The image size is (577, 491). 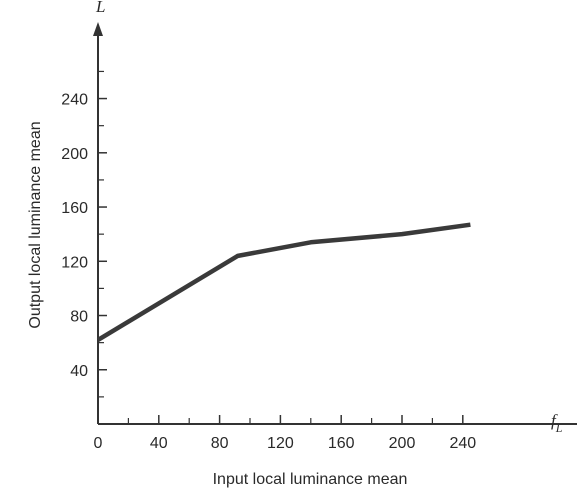 What do you see at coordinates (100, 8) in the screenshot?
I see `y-axis-symbol: L` at bounding box center [100, 8].